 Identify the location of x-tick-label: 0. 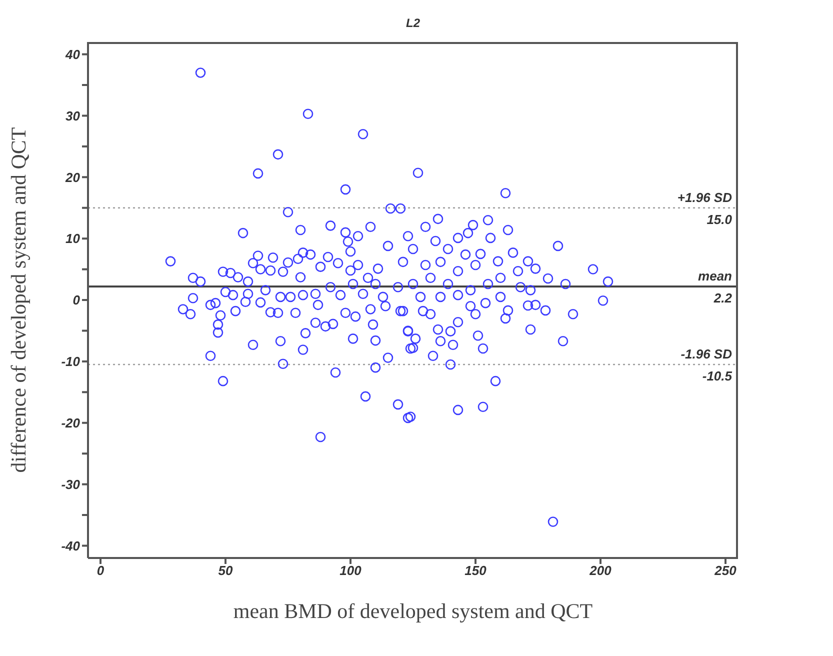
(100, 570).